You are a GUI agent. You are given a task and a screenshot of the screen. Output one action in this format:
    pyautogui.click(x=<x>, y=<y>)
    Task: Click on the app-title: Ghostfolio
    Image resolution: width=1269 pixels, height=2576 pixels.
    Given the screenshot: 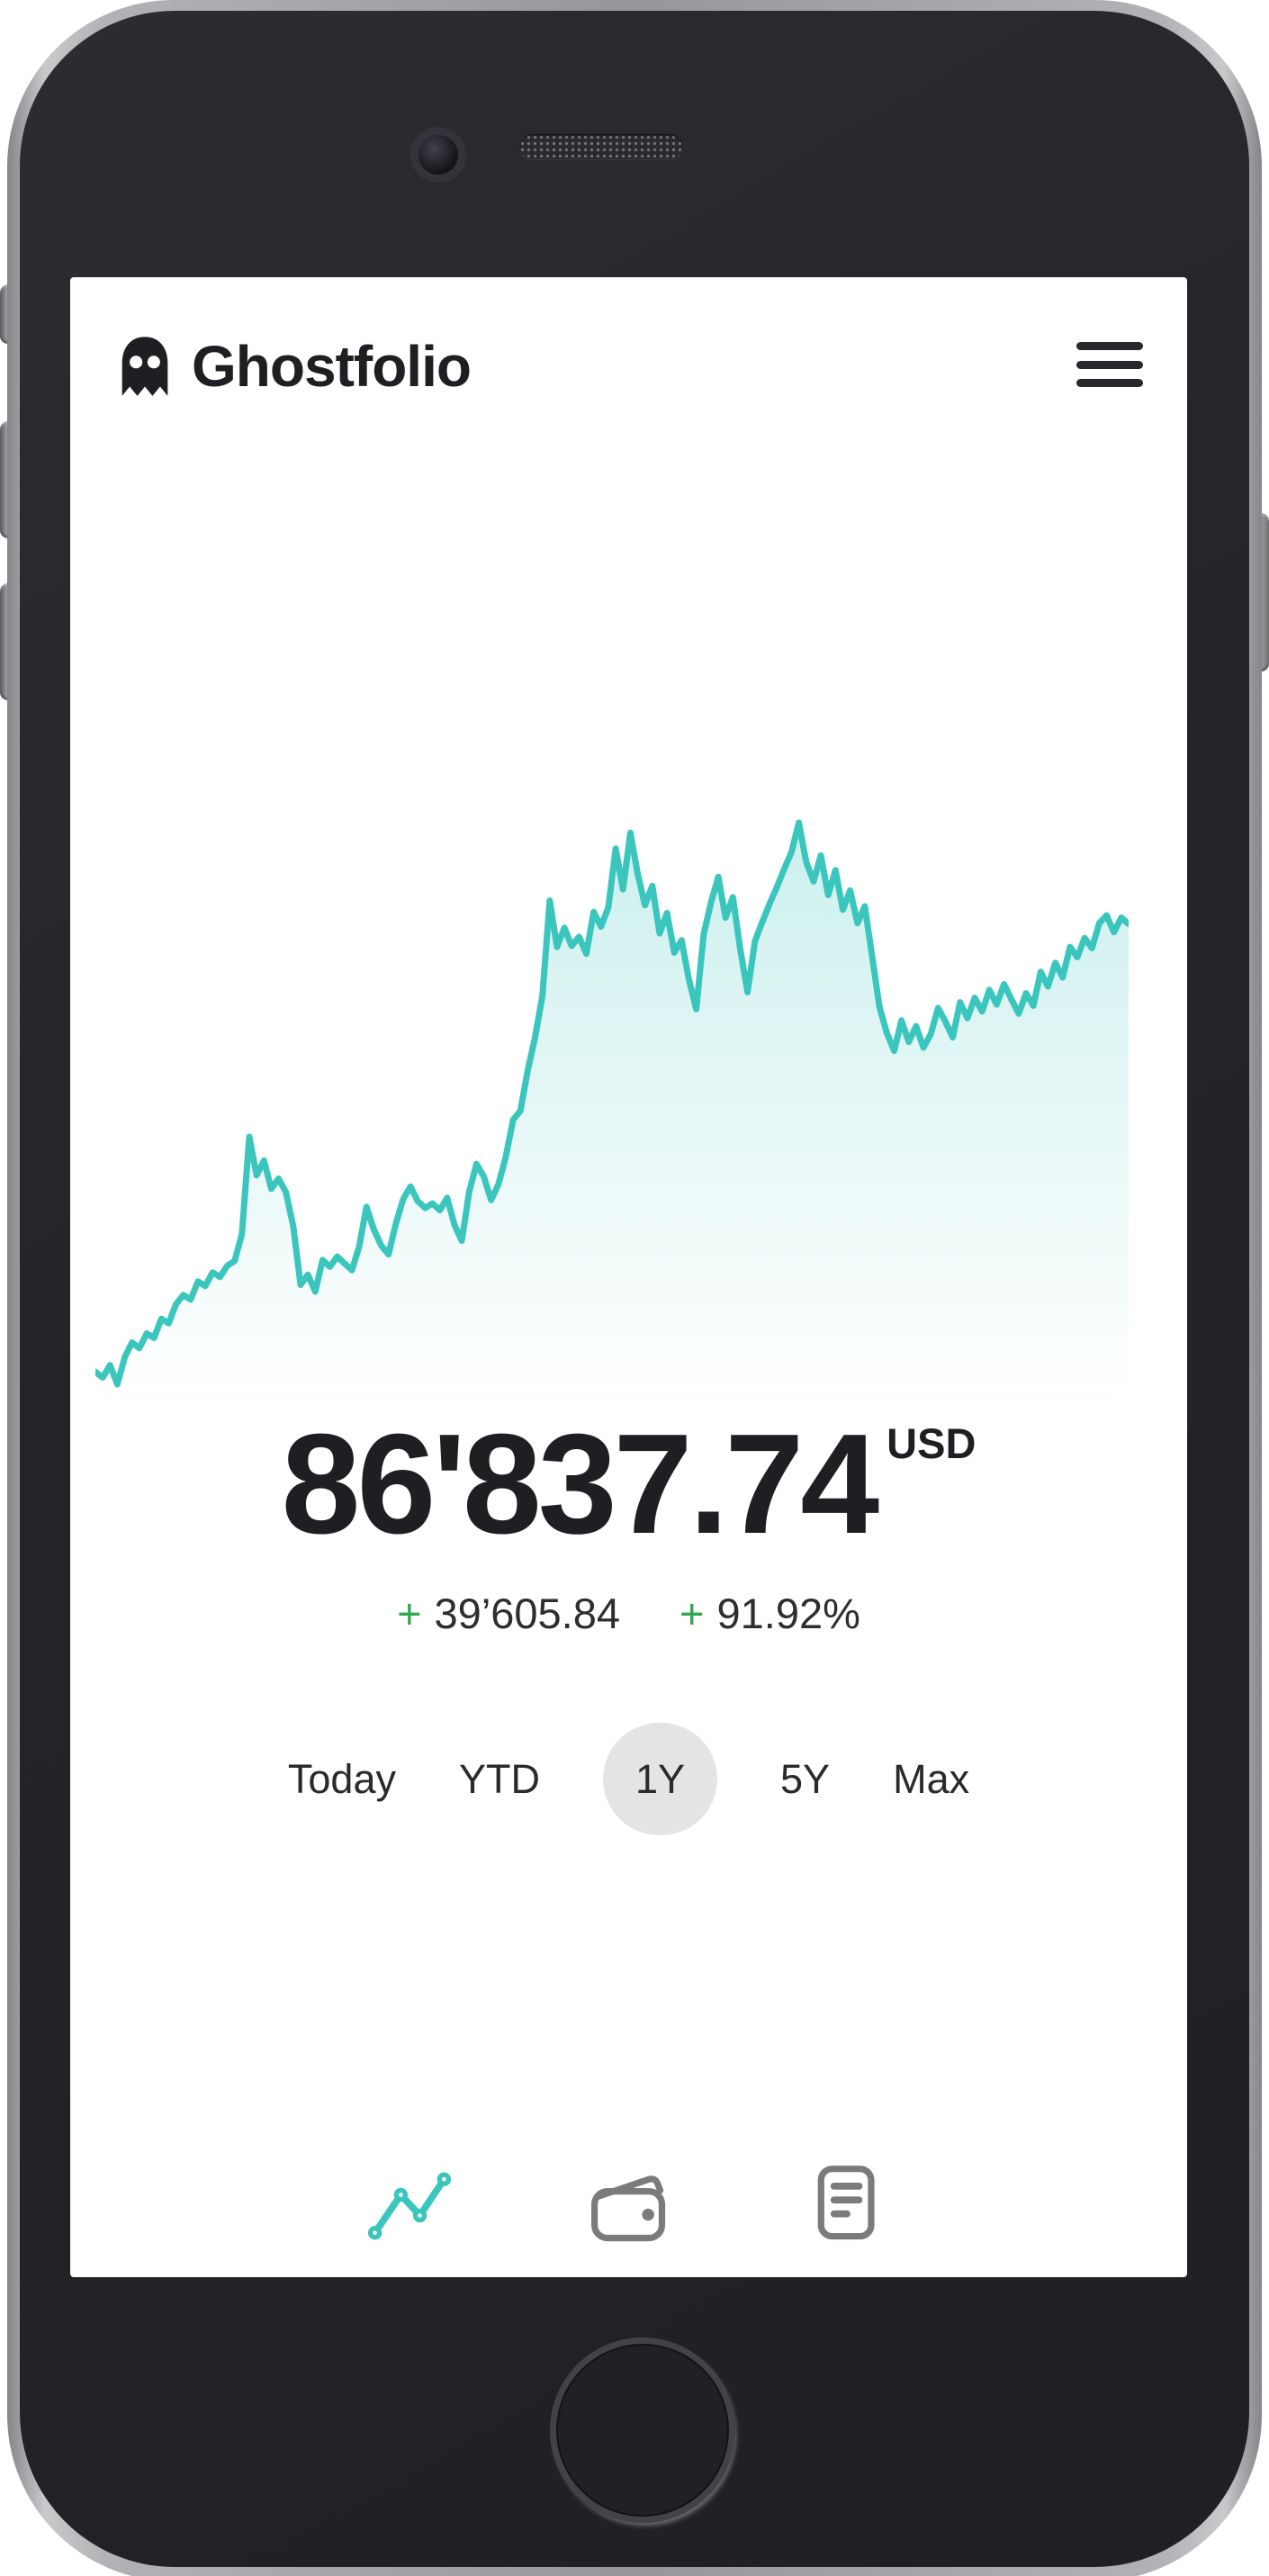 What is the action you would take?
    pyautogui.click(x=332, y=366)
    